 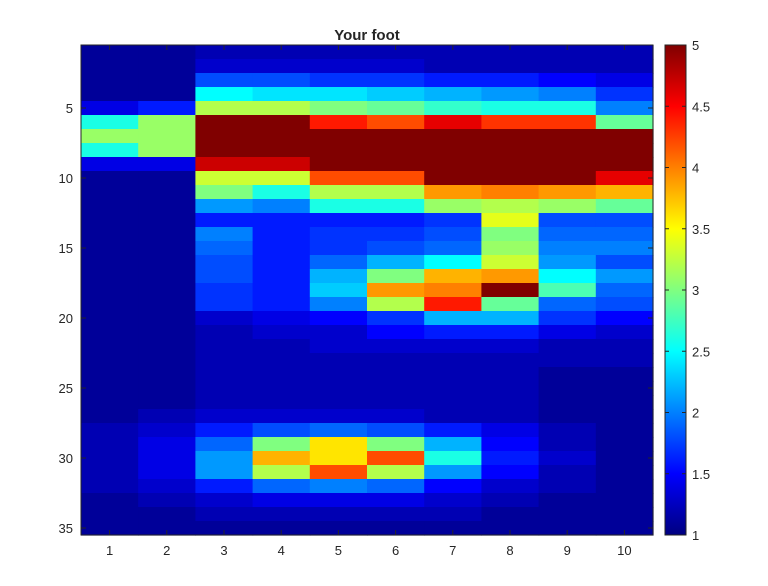 What do you see at coordinates (695, 535) in the screenshot?
I see `colorbar-tick-label: 1` at bounding box center [695, 535].